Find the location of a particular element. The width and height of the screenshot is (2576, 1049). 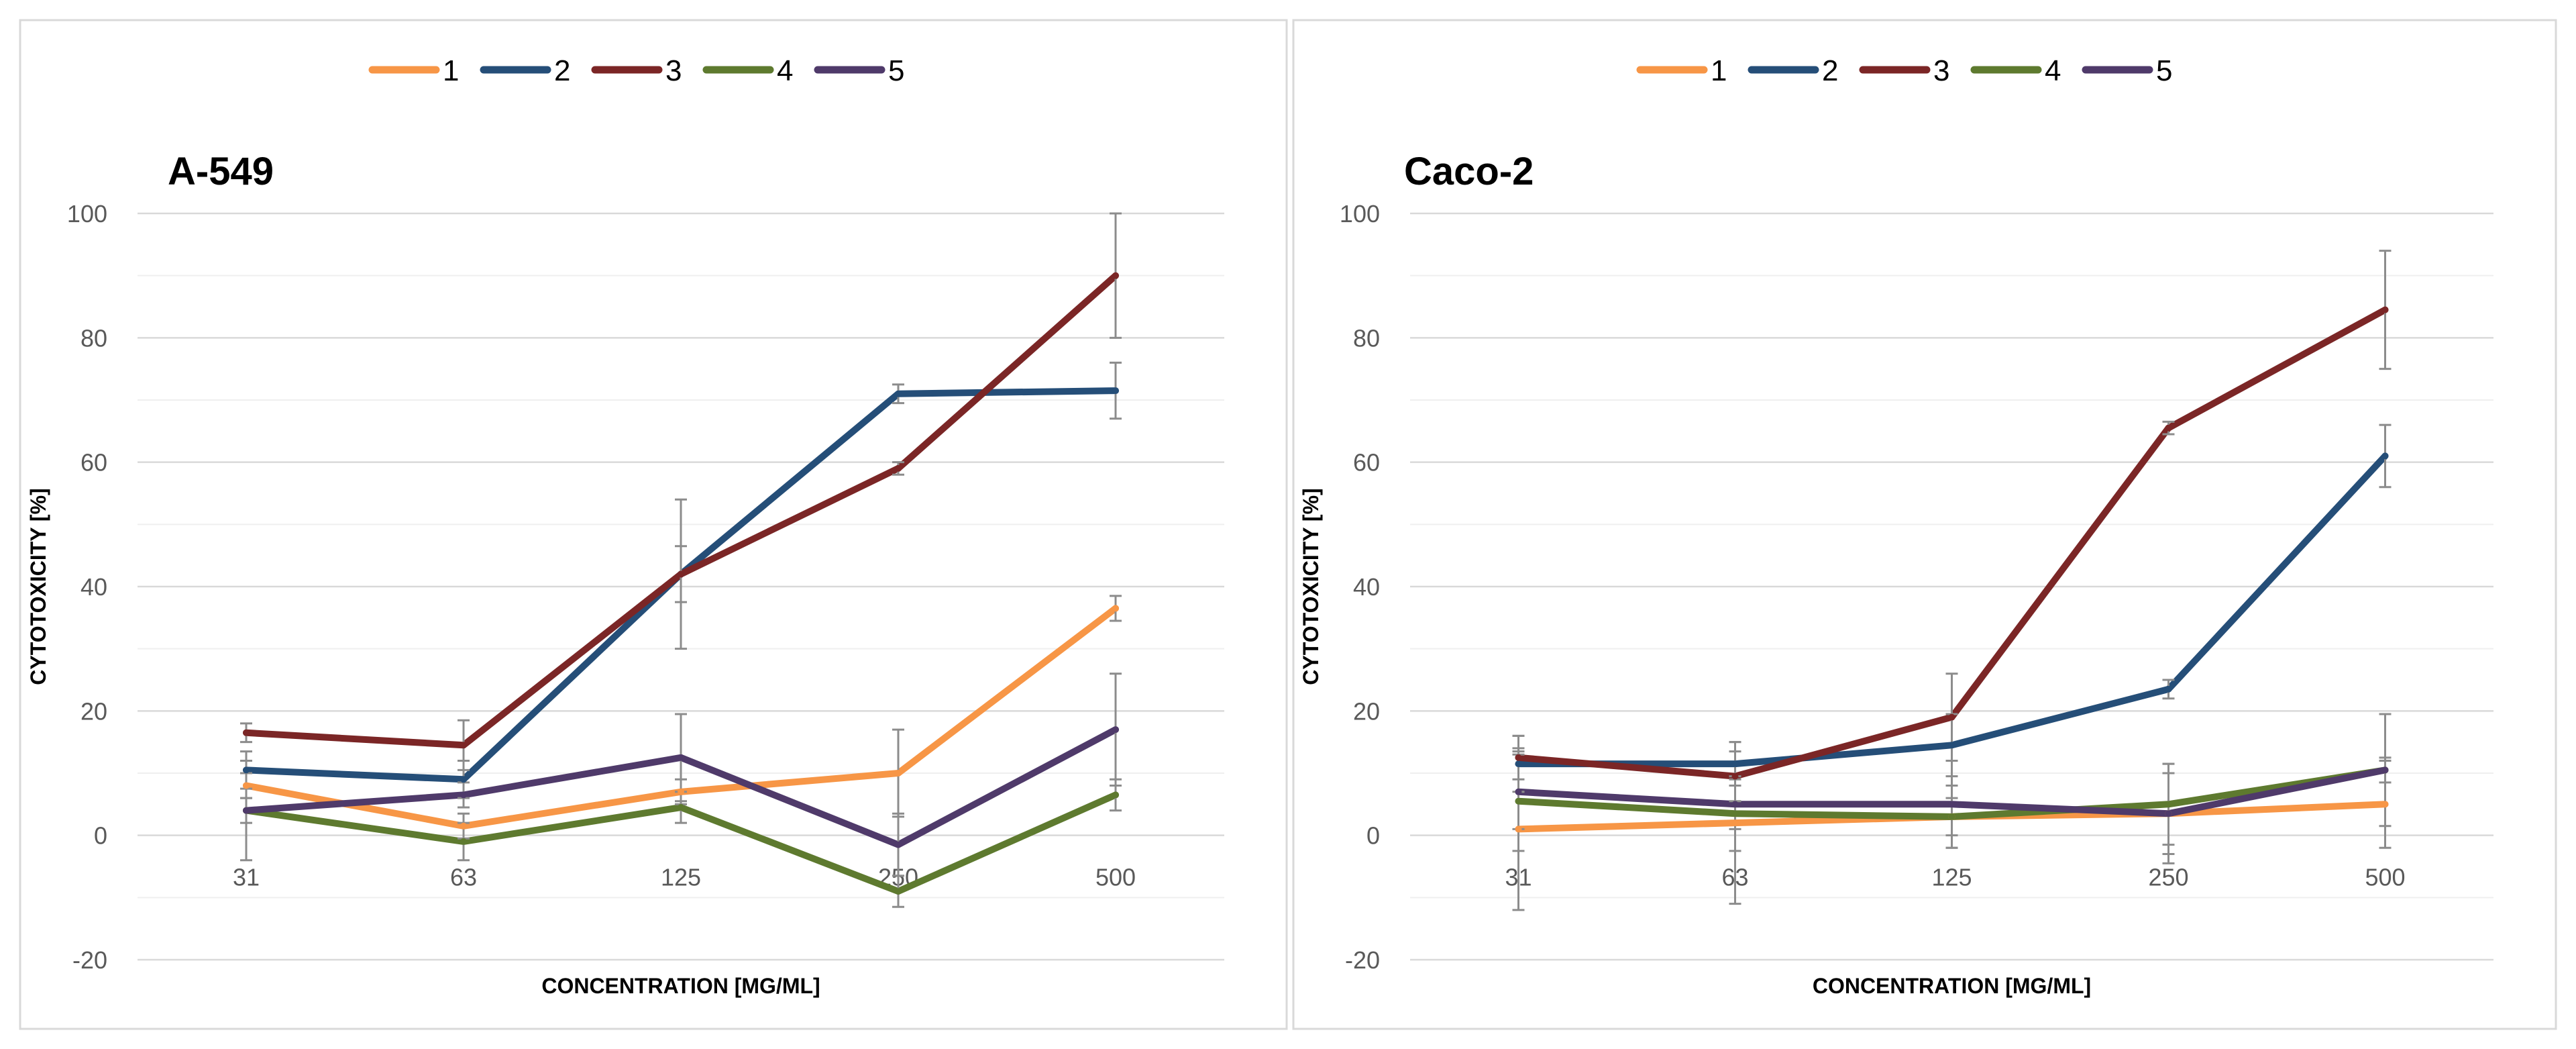

panel-title: Caco-2 is located at coordinates (1469, 171).